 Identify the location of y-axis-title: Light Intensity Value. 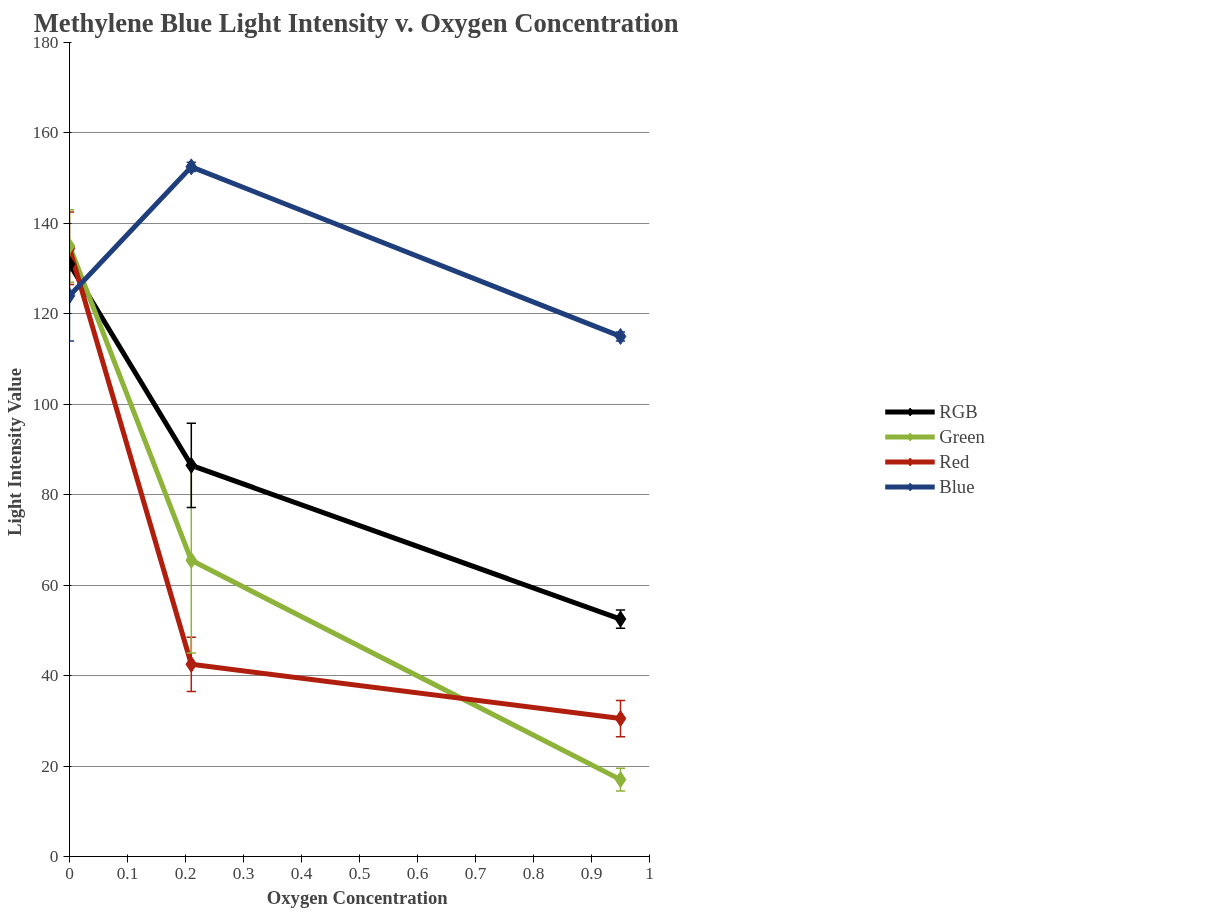
(14, 452).